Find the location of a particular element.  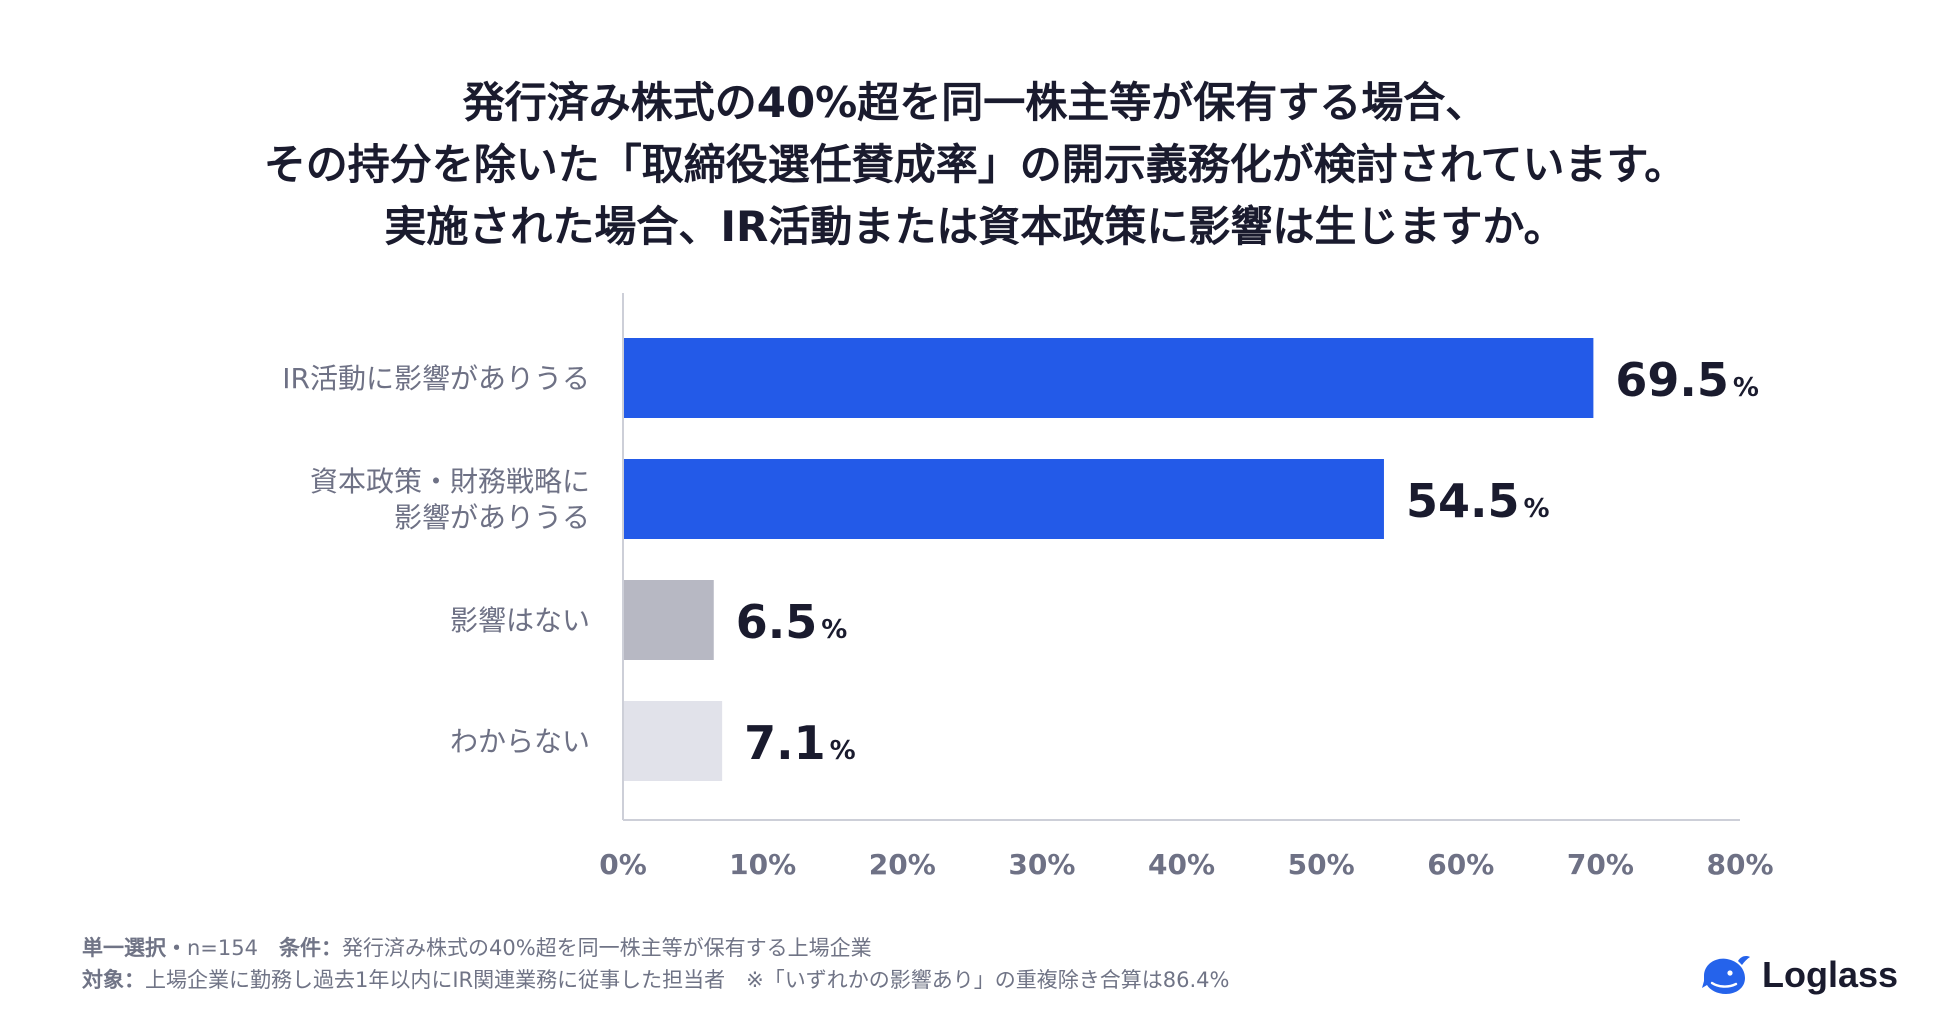

x-tick-label: 50% is located at coordinates (1321, 864).